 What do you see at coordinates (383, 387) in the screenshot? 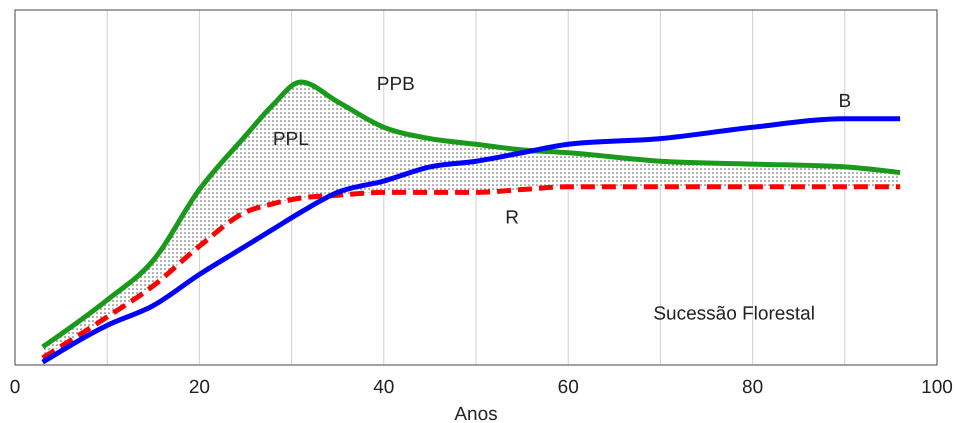
I see `x-tick-label: 40` at bounding box center [383, 387].